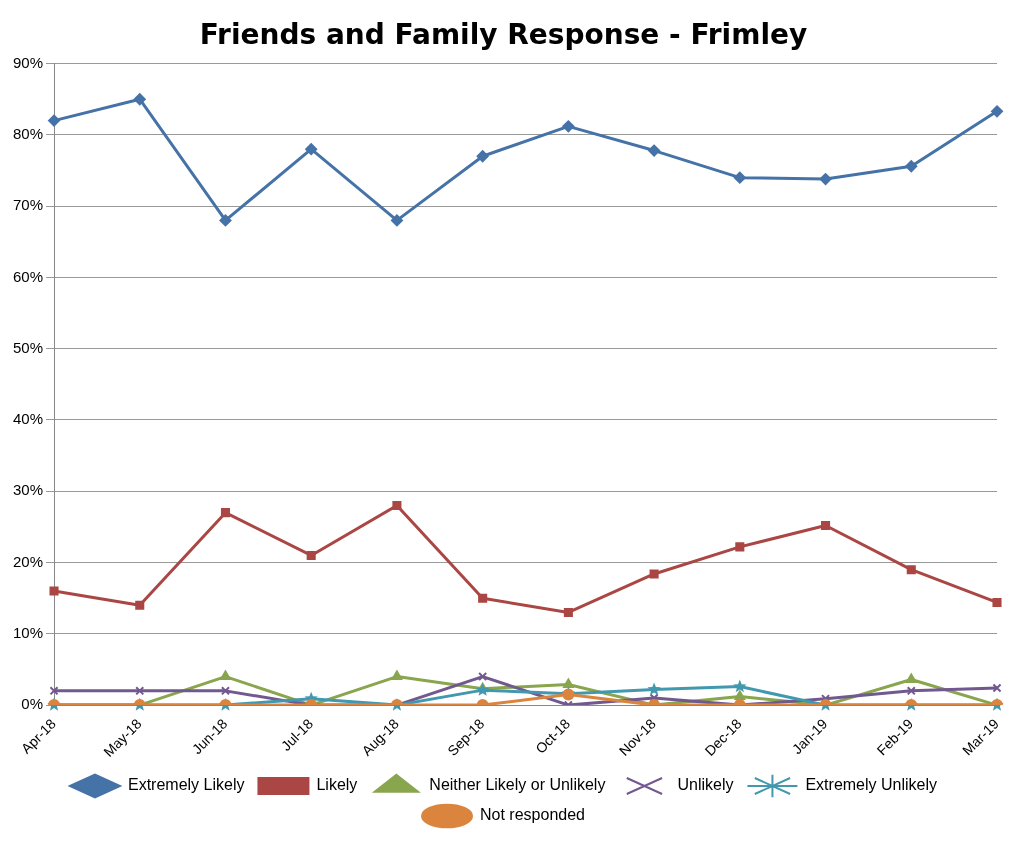  I want to click on y-tick-label: 40%, so click(28, 419).